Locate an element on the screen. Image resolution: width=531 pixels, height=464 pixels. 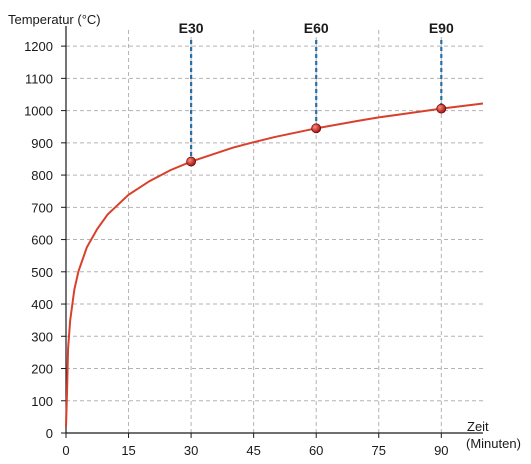
marker-labels: E30 E60 E90 is located at coordinates (316, 28).